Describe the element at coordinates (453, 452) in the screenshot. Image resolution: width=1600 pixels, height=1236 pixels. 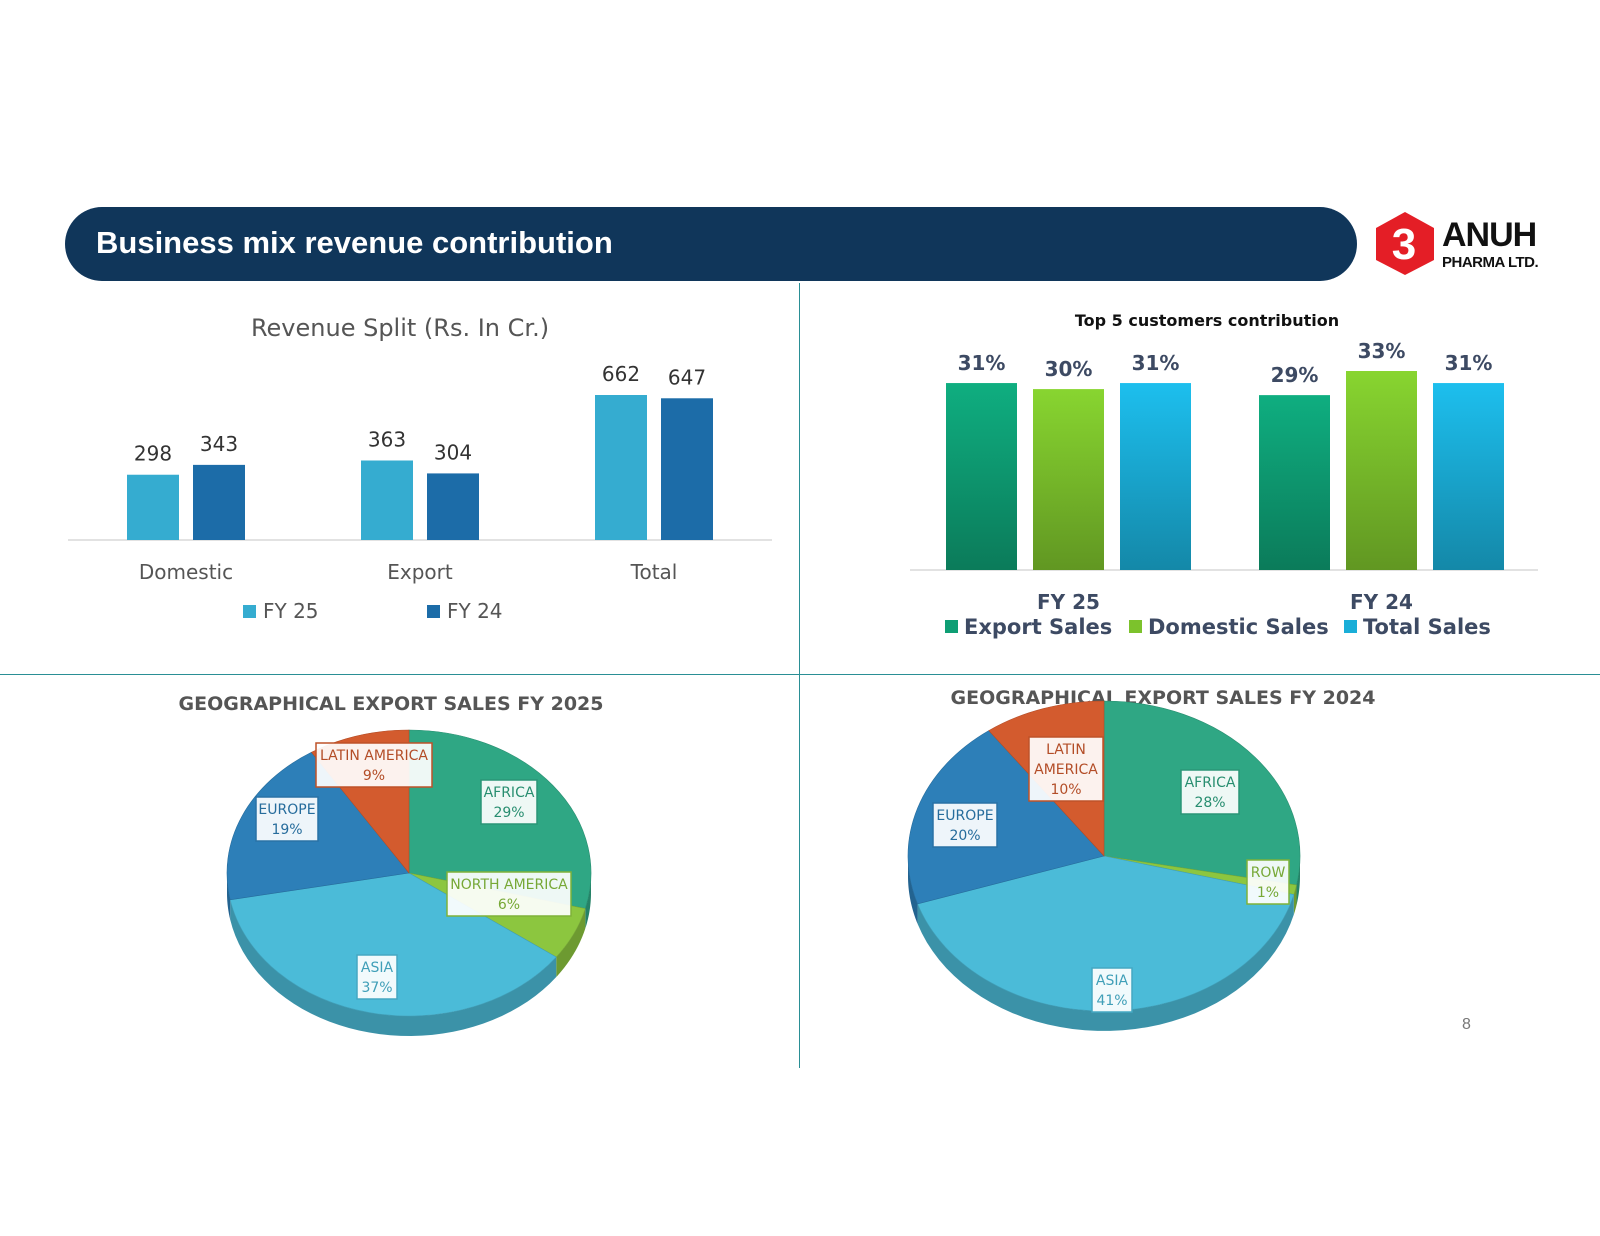
I see `data-label: 304` at that location.